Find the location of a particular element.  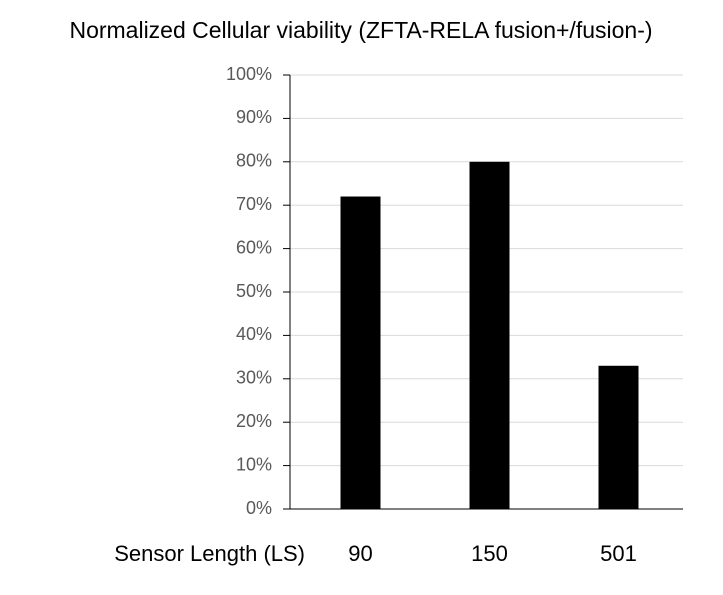

y-tick-label: 30% is located at coordinates (254, 378).